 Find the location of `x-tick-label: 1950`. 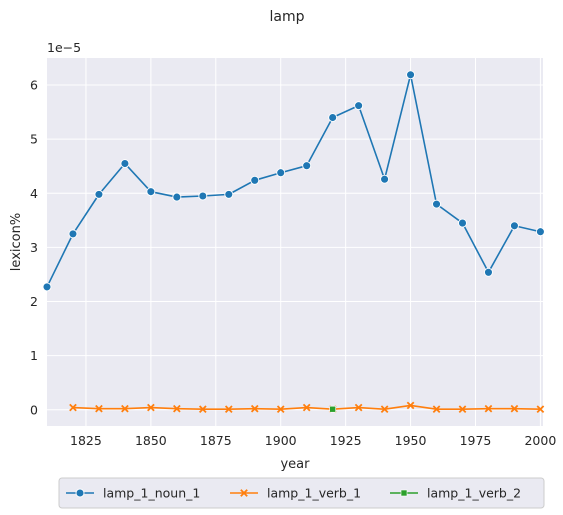

x-tick-label: 1950 is located at coordinates (411, 440).